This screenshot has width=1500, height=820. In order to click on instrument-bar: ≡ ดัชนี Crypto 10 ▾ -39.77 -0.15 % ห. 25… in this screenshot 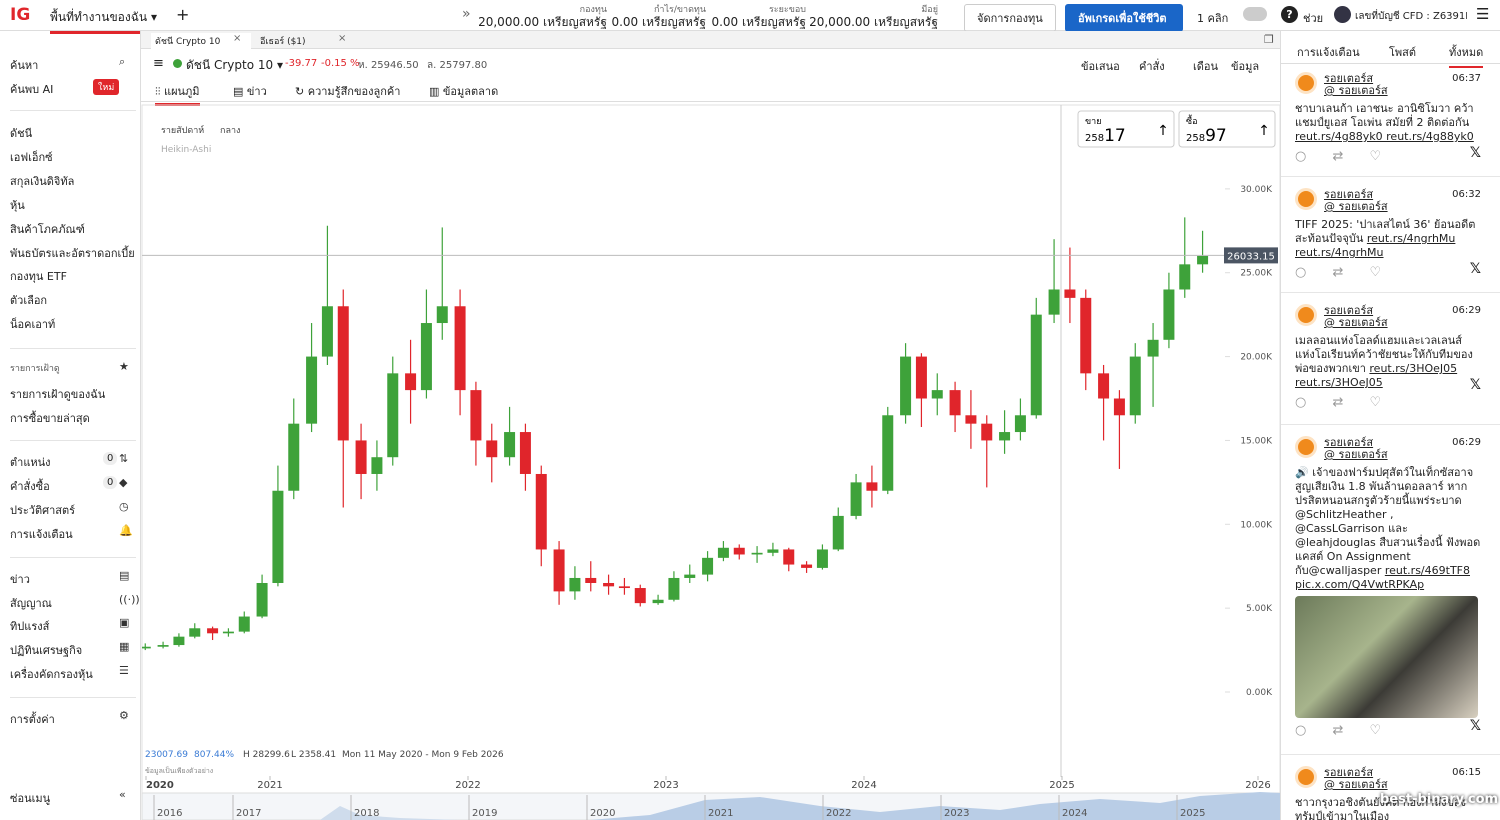, I will do `click(710, 63)`.